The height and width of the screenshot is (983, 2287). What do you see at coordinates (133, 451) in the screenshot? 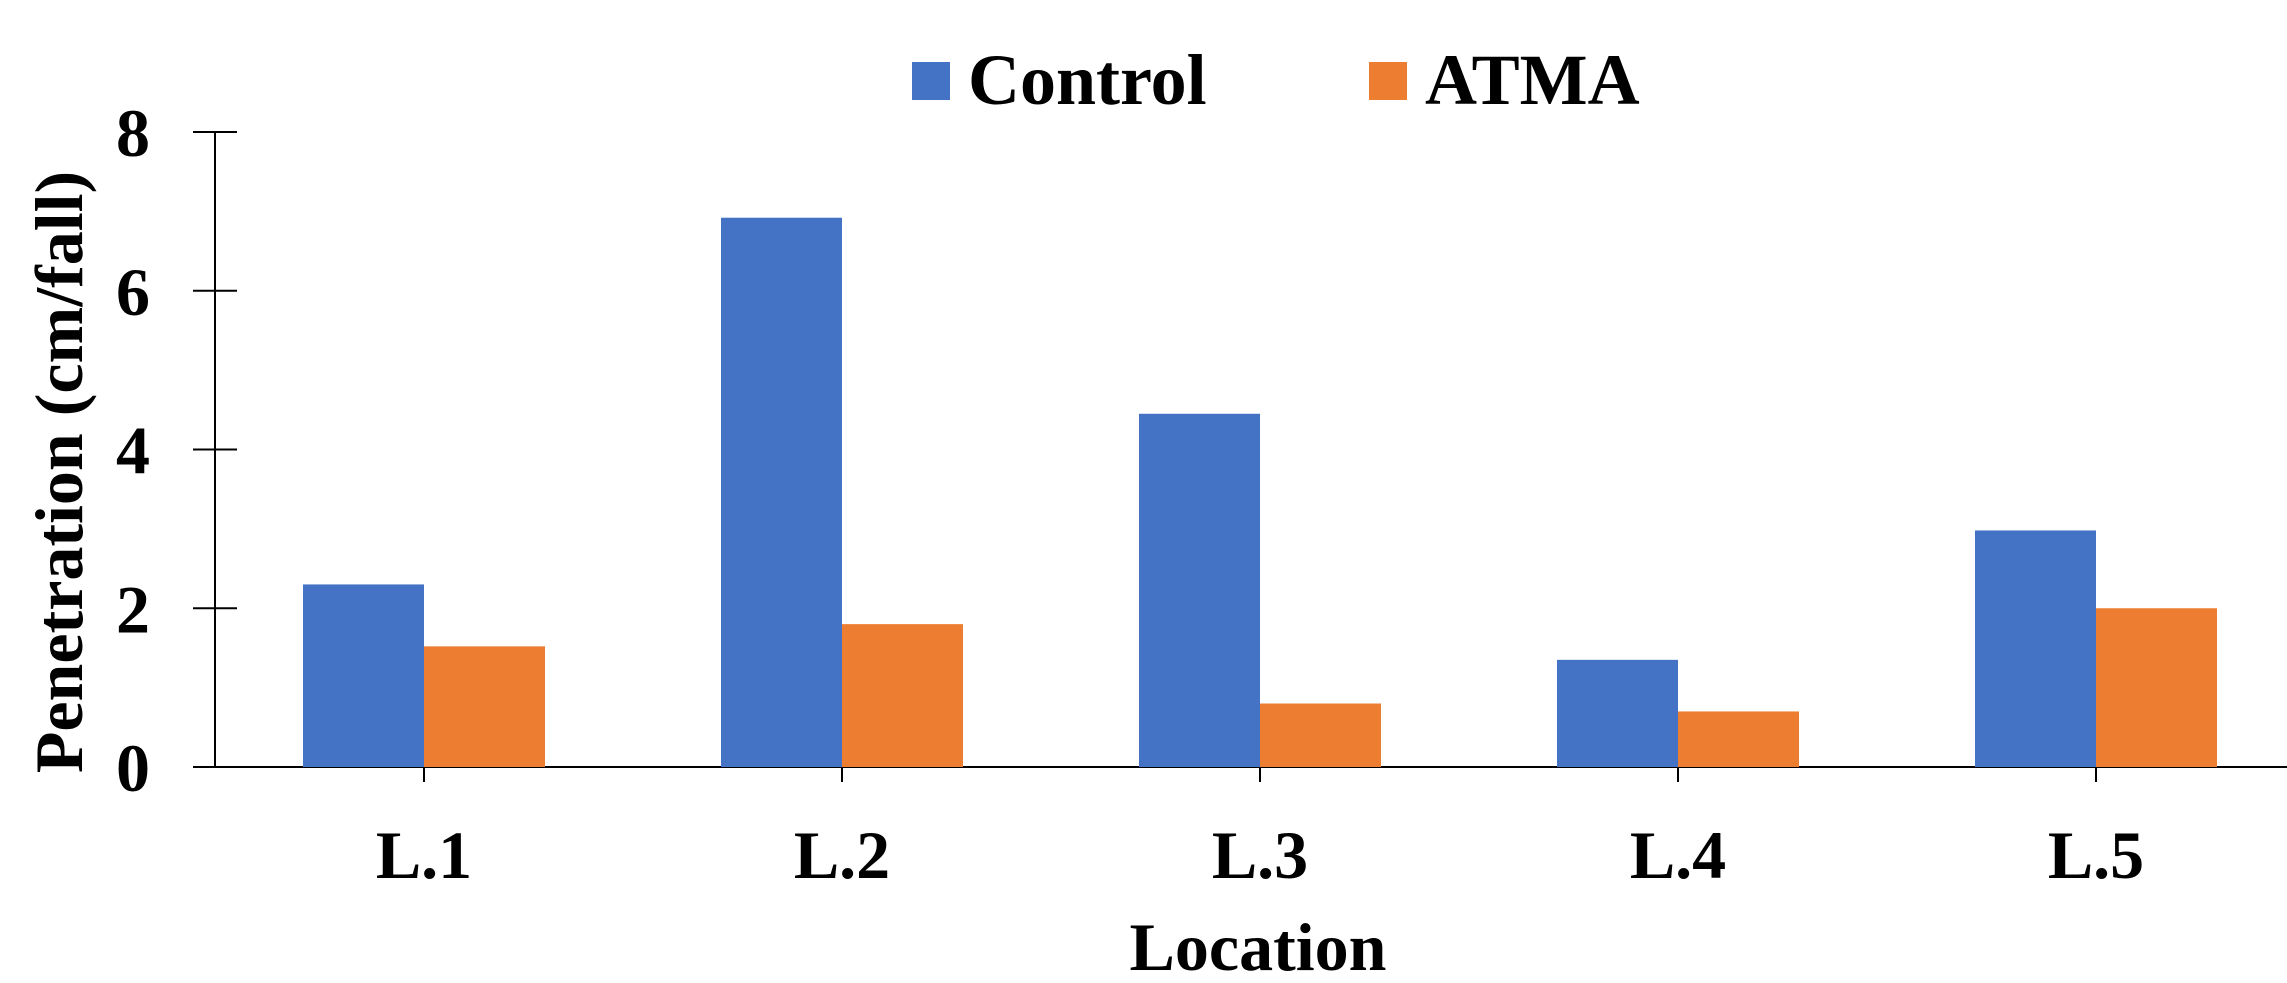
I see `y-tick-label: 4` at bounding box center [133, 451].